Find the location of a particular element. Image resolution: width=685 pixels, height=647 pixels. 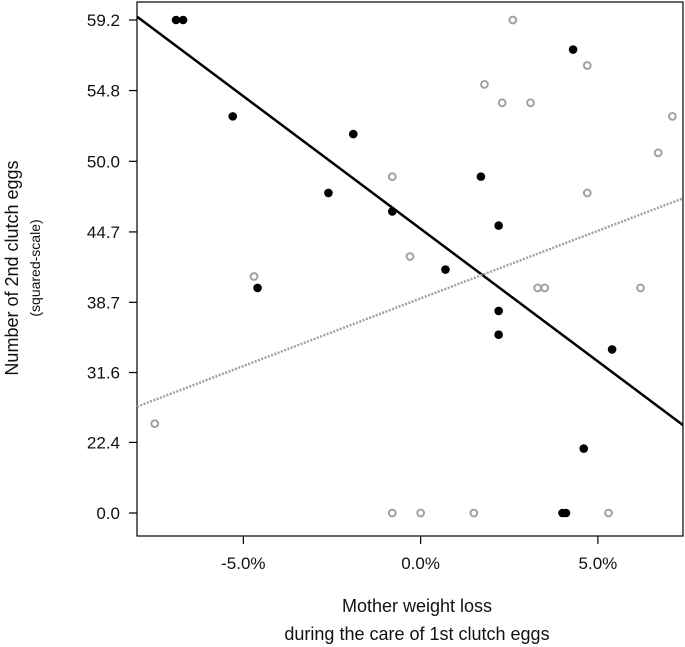

y-axis-subtitle: (squared-scale) is located at coordinates (35, 267).